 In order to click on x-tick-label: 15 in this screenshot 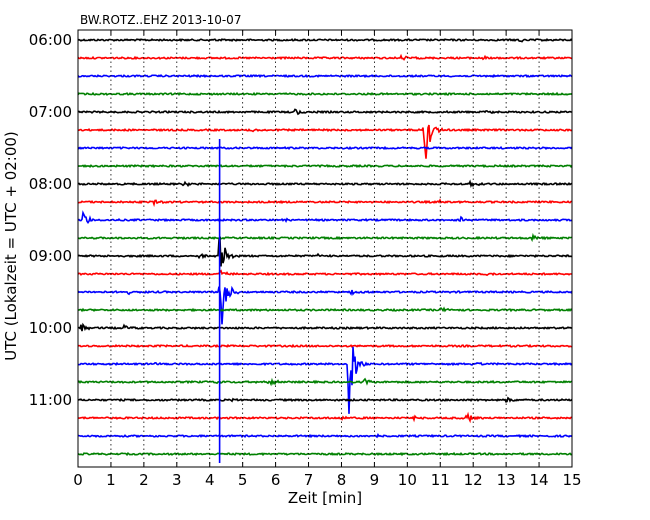, I will do `click(571, 480)`.